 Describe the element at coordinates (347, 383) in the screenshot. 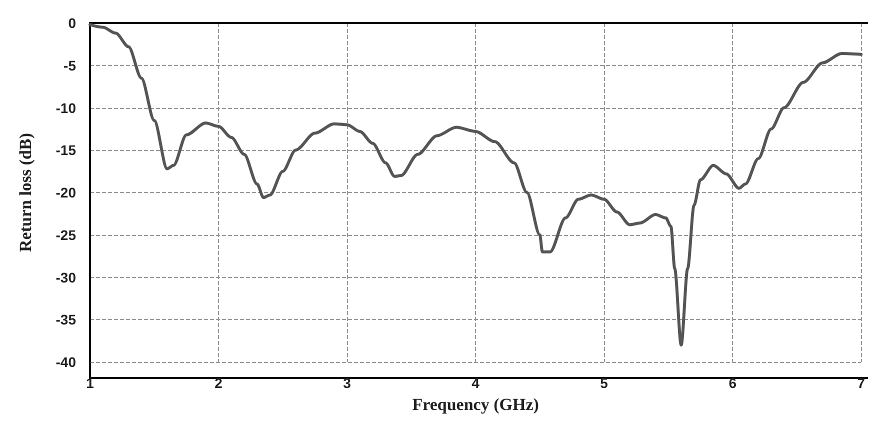

I see `x-tick-label: 3` at that location.